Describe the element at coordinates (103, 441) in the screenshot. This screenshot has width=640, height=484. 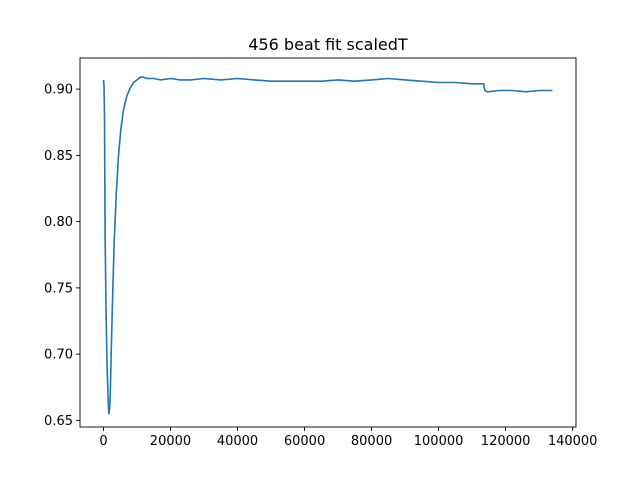
I see `x-tick-label: 0` at that location.